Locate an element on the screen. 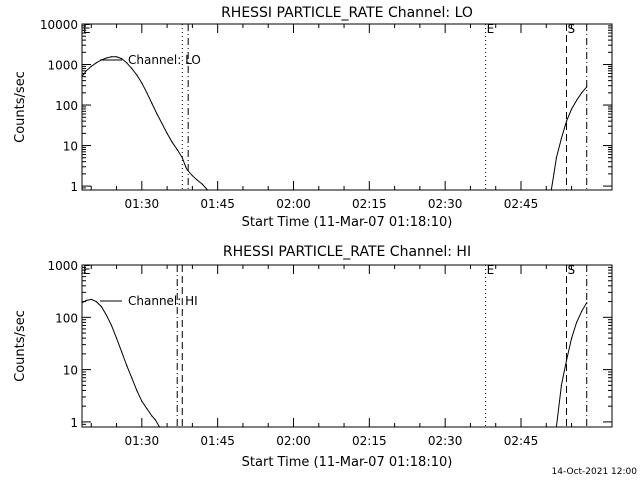  legend-label: Channel: HI is located at coordinates (163, 301).